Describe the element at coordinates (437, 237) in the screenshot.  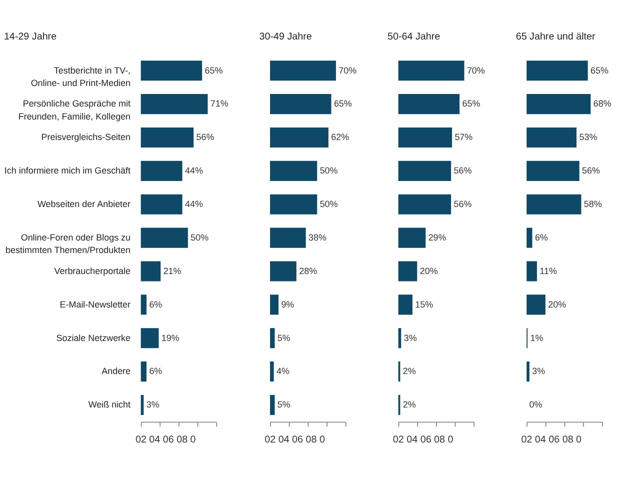
I see `data-label: 29%` at that location.